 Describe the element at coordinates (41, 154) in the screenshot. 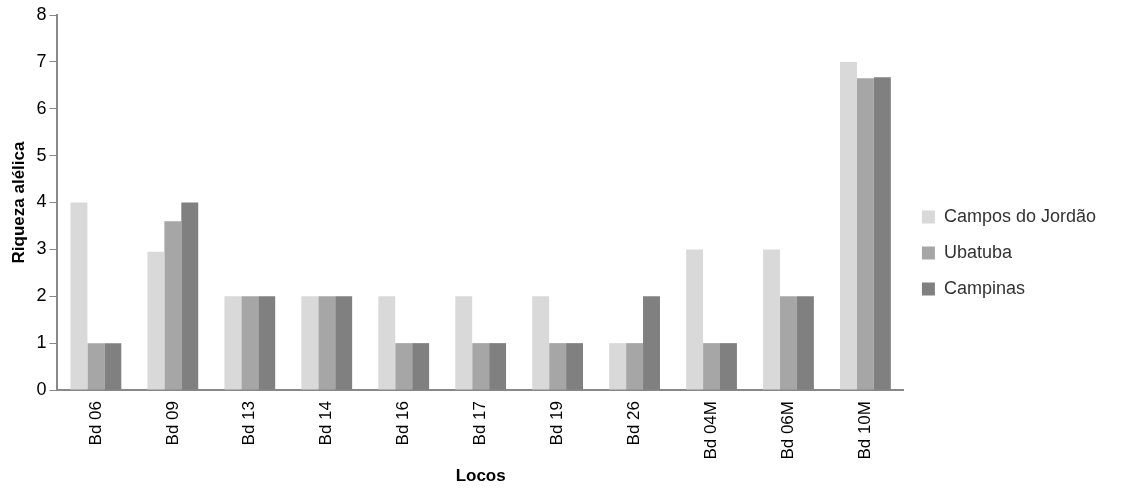

I see `y-tick-label: 5` at that location.